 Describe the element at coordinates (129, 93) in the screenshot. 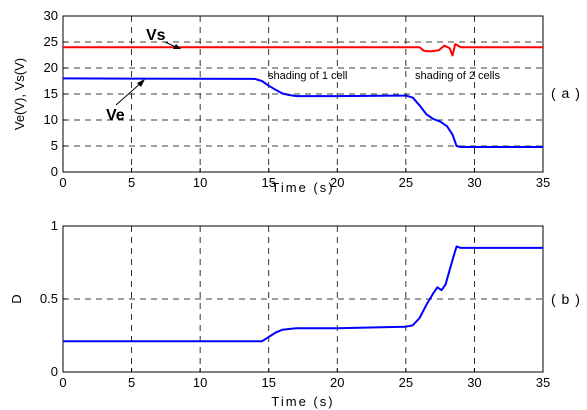

I see `ve-arrow` at that location.